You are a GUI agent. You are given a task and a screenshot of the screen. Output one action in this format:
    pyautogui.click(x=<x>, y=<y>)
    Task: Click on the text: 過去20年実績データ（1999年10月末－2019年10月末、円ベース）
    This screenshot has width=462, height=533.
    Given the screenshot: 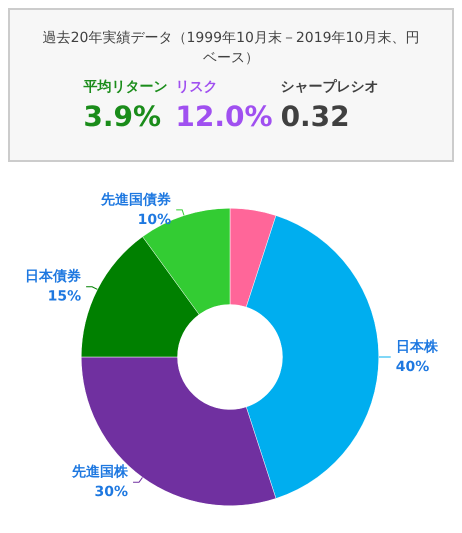 What is the action you would take?
    pyautogui.click(x=231, y=48)
    